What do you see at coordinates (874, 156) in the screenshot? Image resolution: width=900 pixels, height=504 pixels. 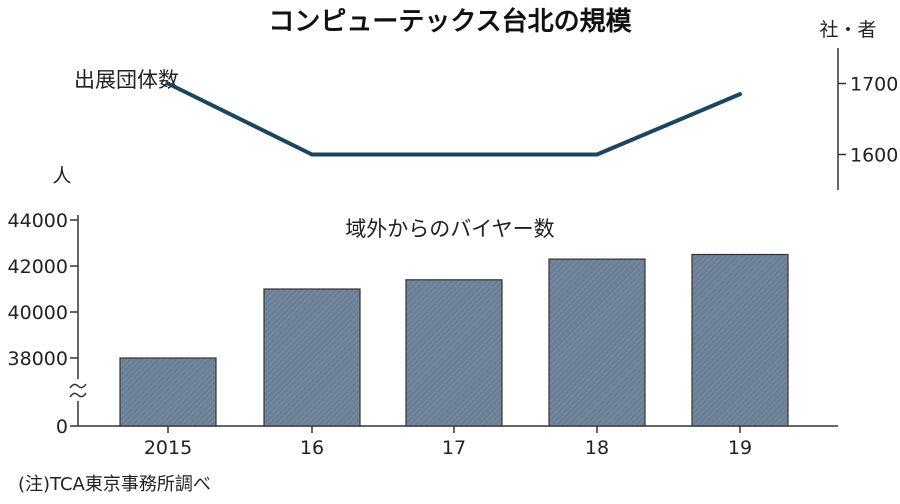 I see `line-tick-label: 1600` at bounding box center [874, 156].